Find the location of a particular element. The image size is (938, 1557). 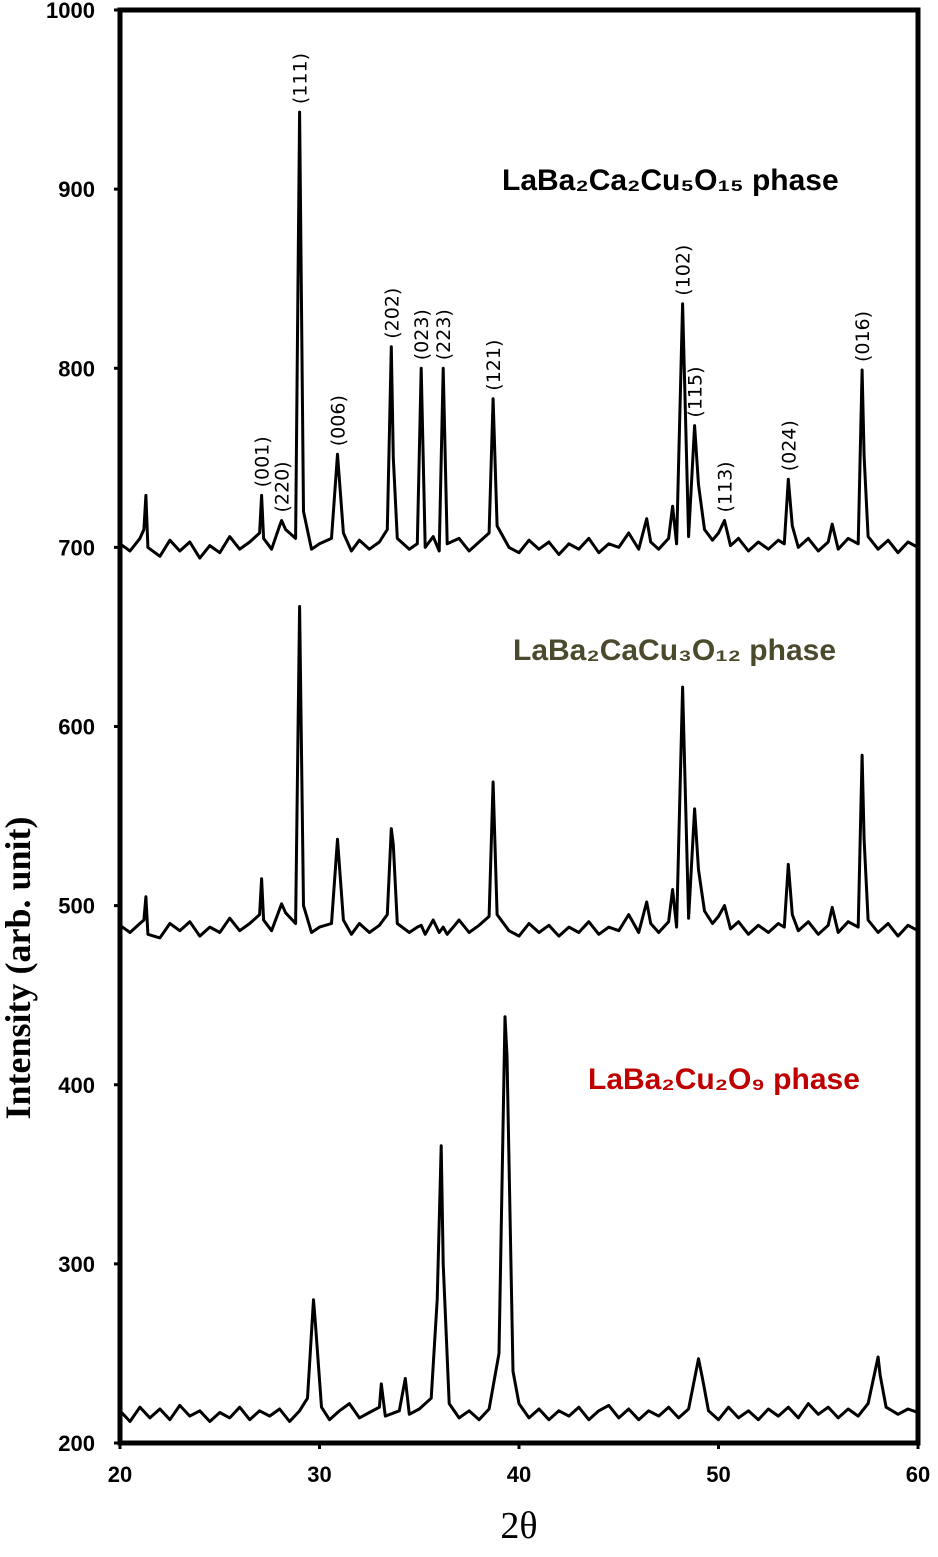

y-tick-label: 300 is located at coordinates (76, 1264).